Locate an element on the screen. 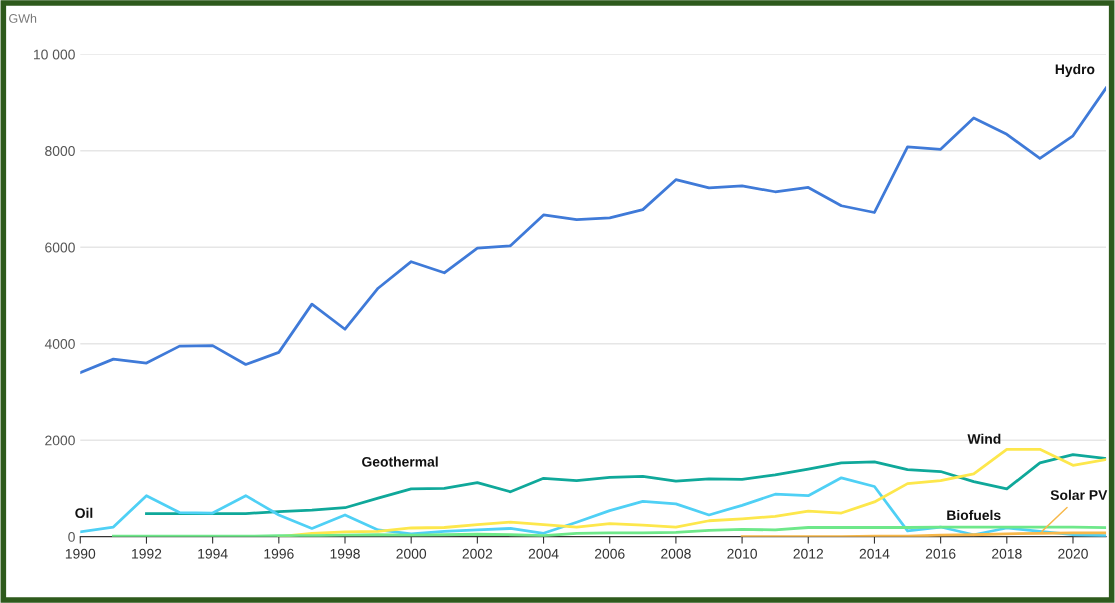  x-tick-label: 2006 is located at coordinates (609, 553).